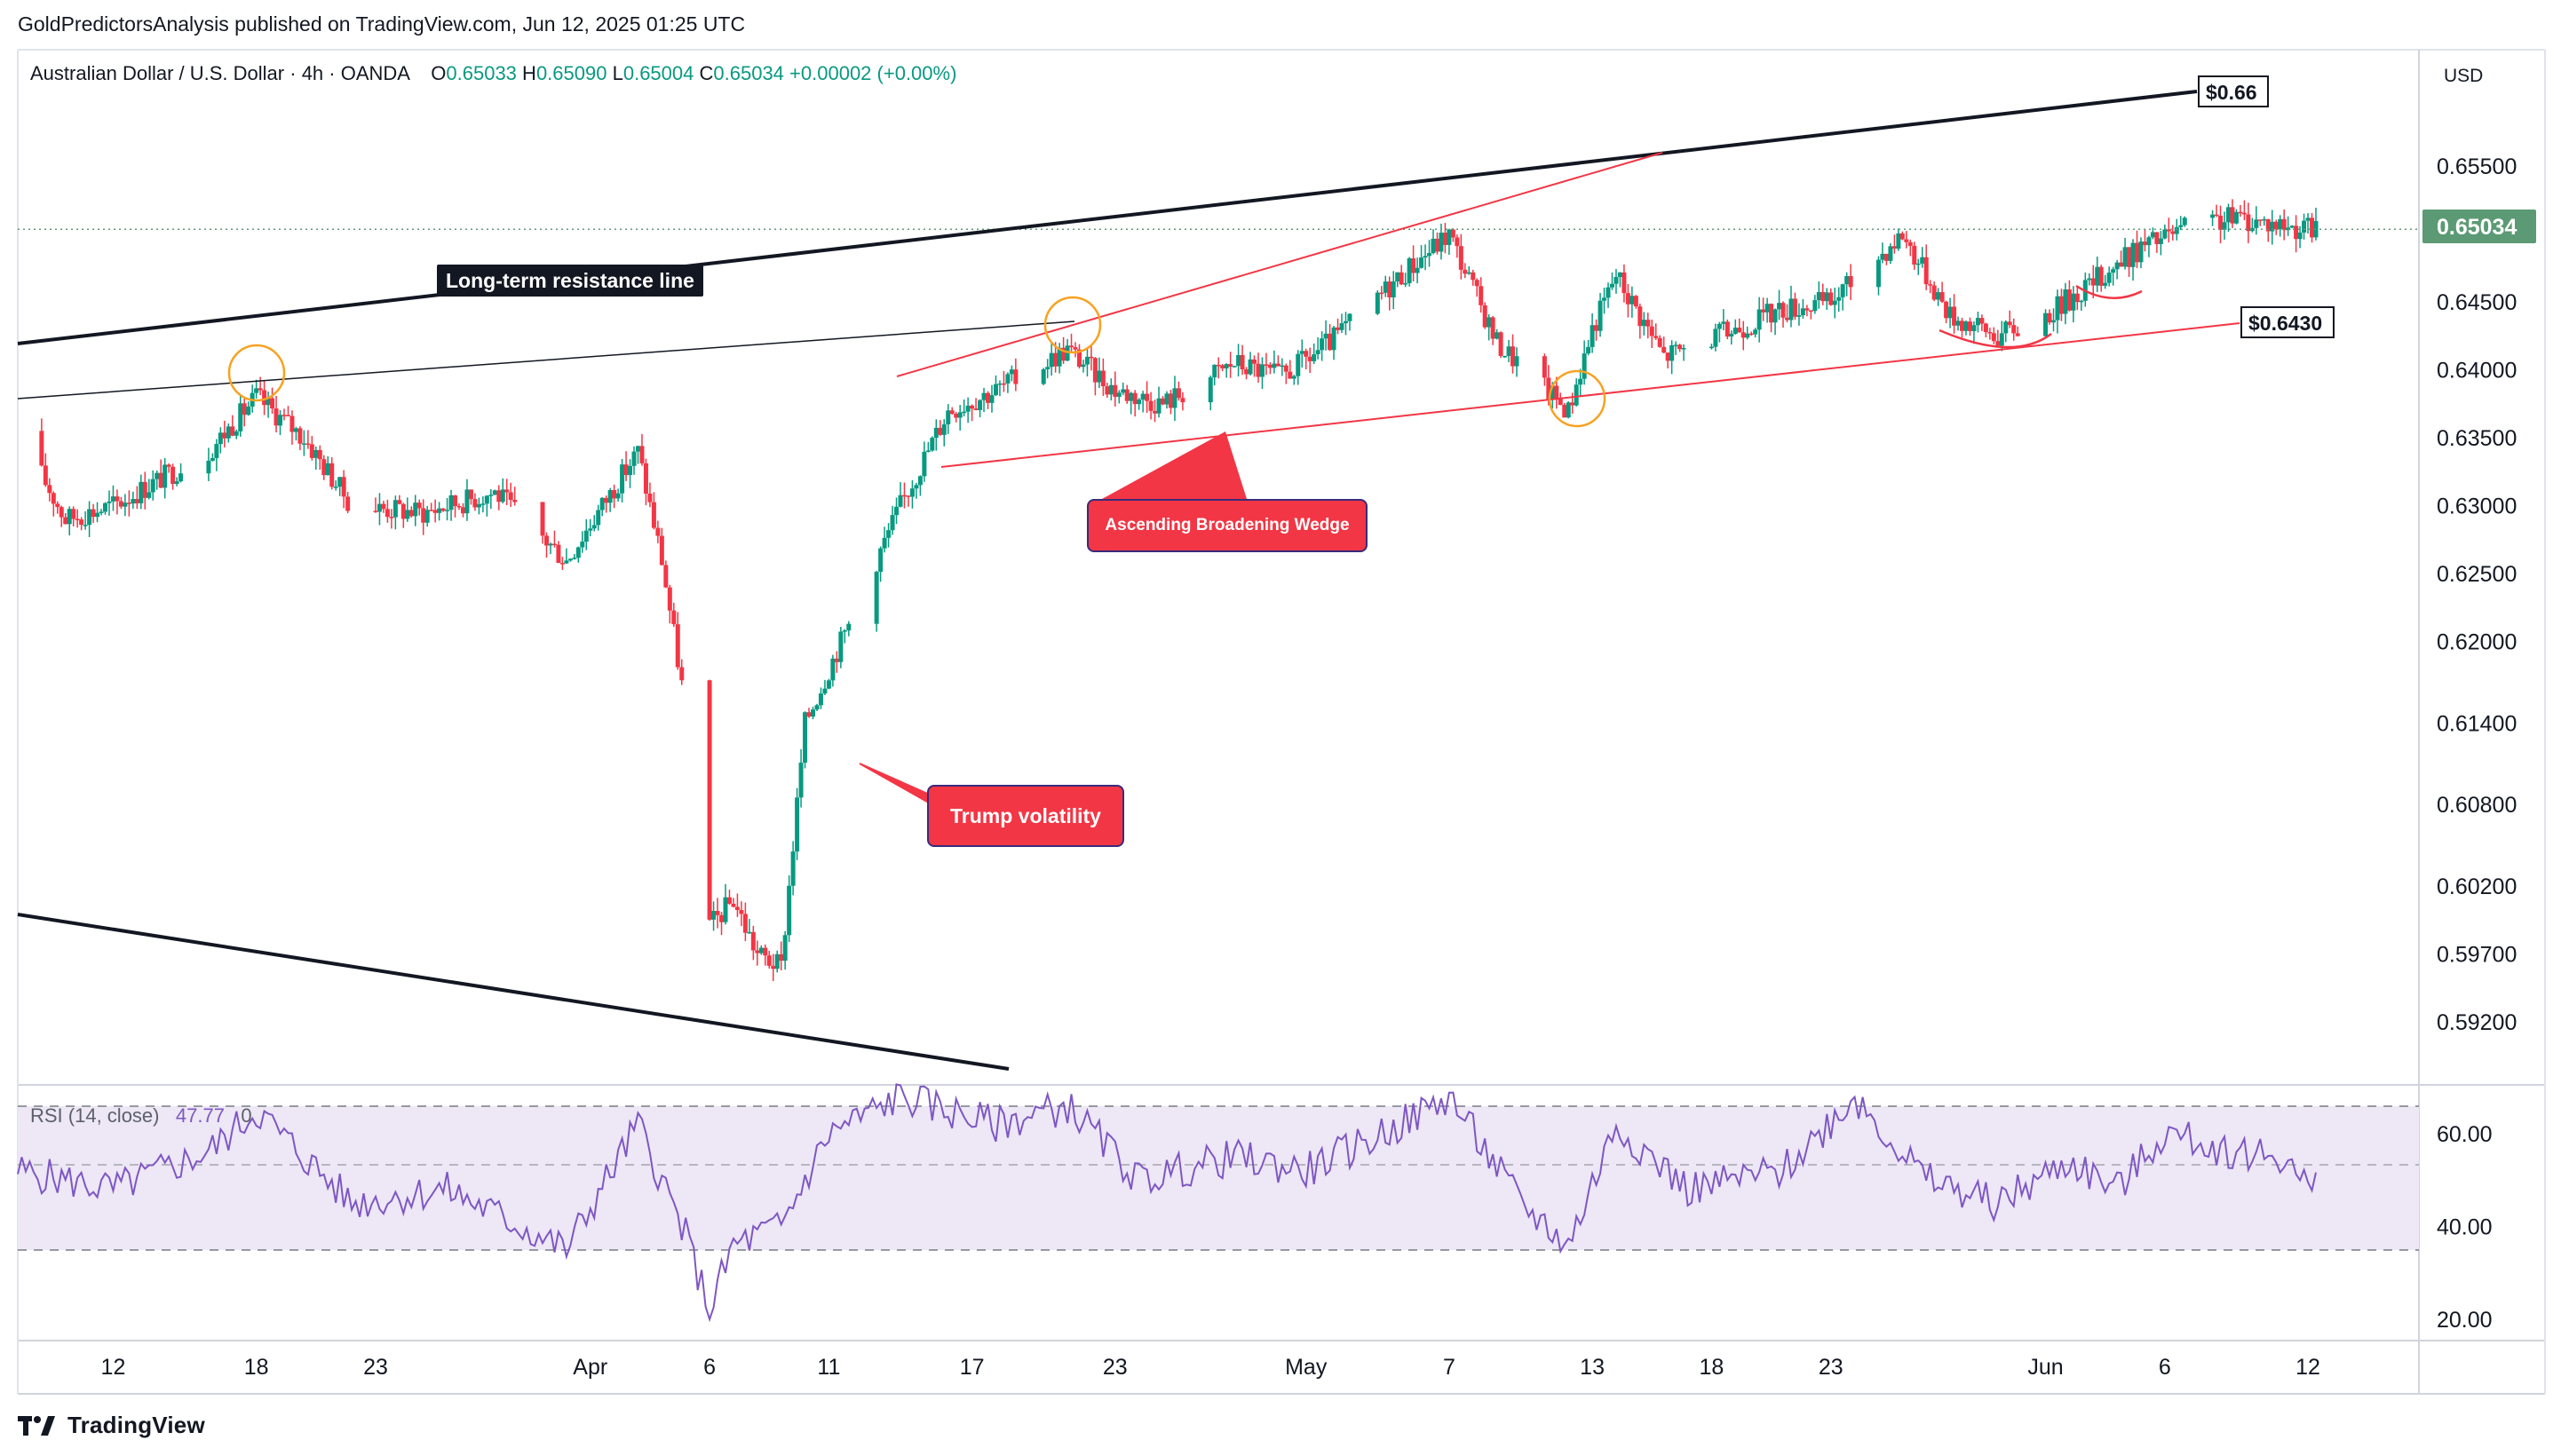 The height and width of the screenshot is (1456, 2561). What do you see at coordinates (1279, 264) in the screenshot?
I see `wedge-upper-line` at bounding box center [1279, 264].